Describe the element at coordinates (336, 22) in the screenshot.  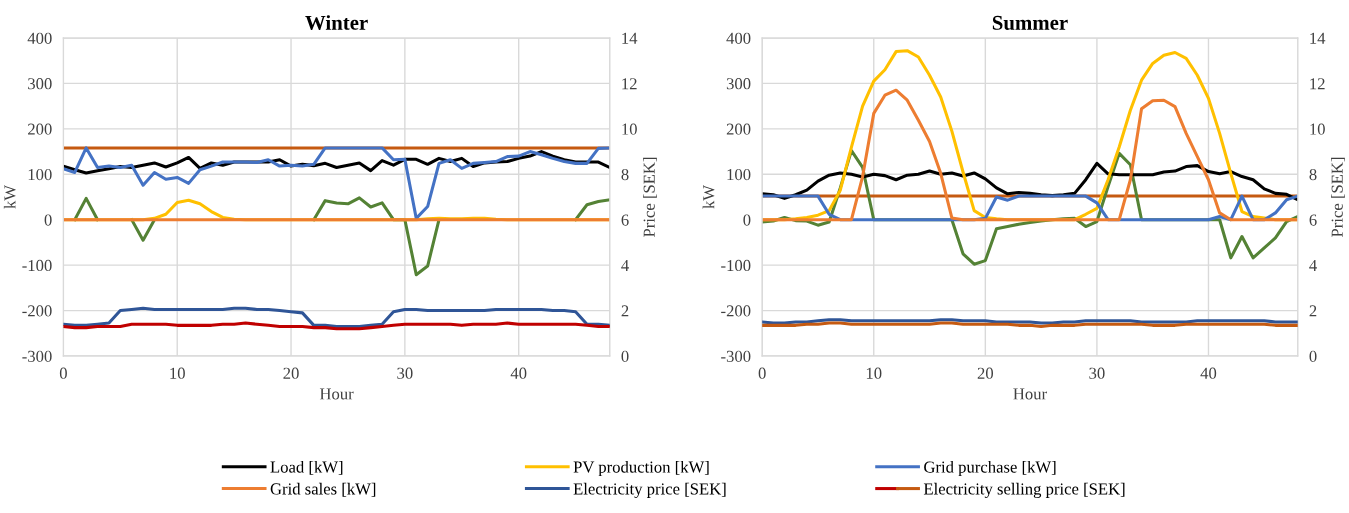
I see `chart-title: Winter` at that location.